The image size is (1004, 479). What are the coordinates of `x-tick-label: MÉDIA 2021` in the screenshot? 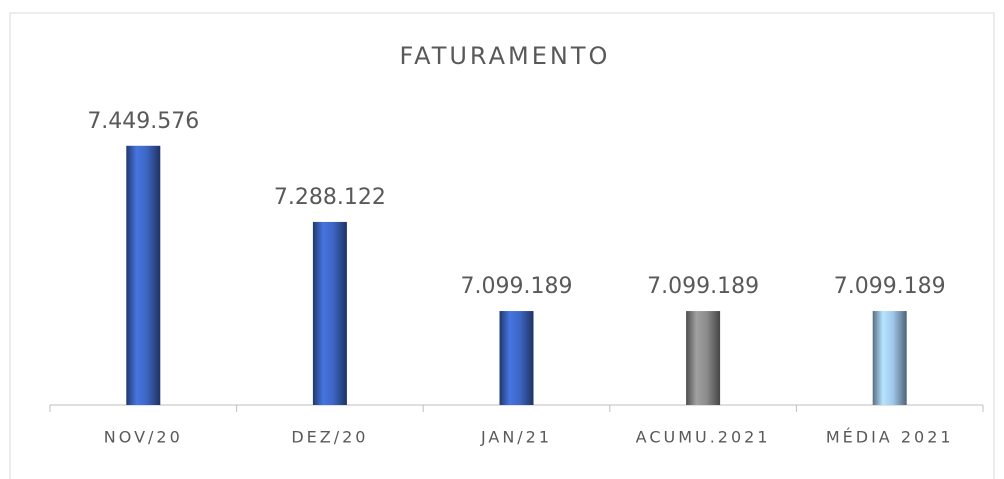 It's located at (890, 437).